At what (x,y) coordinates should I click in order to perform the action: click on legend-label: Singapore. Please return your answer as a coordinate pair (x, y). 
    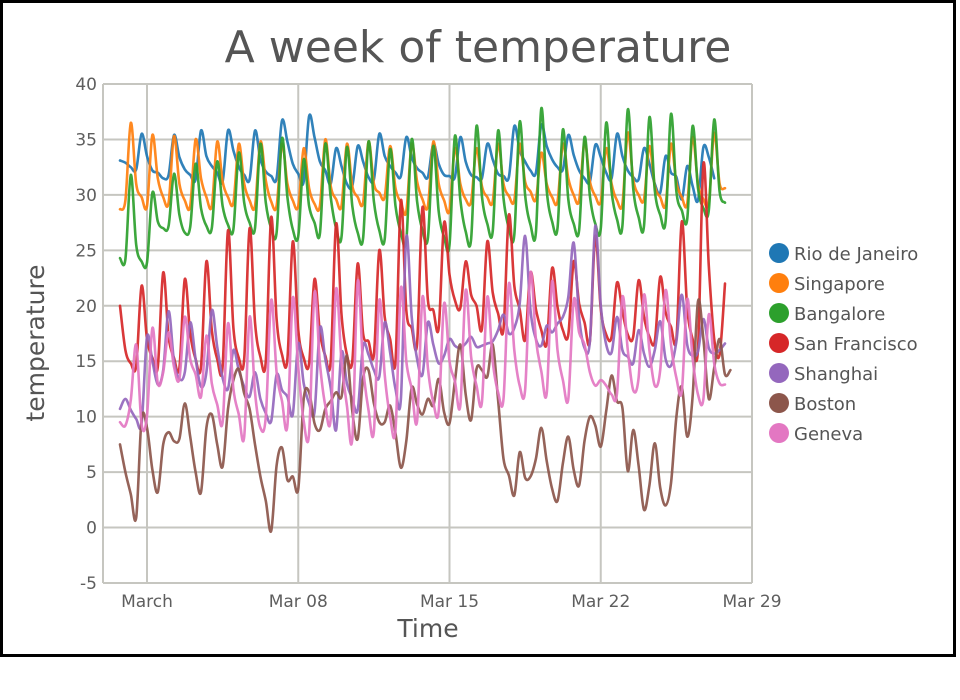
    Looking at the image, I should click on (839, 284).